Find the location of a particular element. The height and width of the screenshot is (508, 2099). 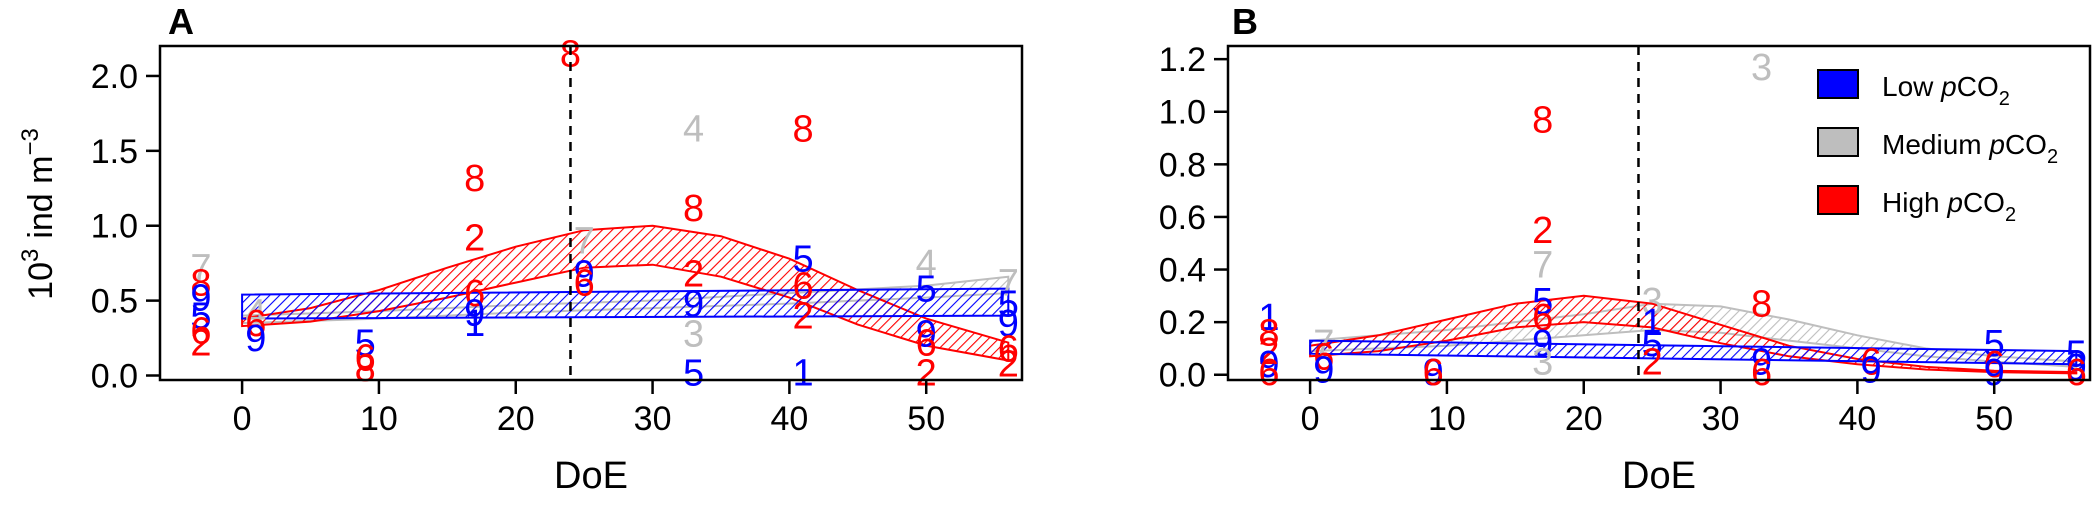

chart-b-x-tick-label-2: 20 is located at coordinates (1584, 419).